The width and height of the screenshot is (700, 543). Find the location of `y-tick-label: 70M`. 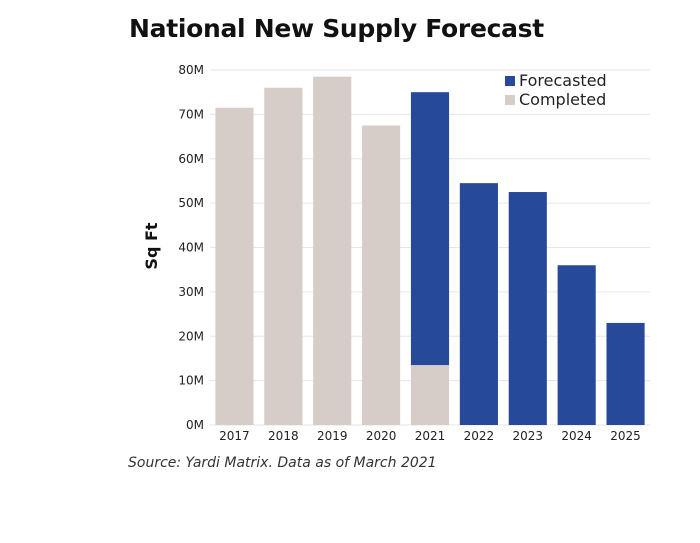

y-tick-label: 70M is located at coordinates (191, 114).